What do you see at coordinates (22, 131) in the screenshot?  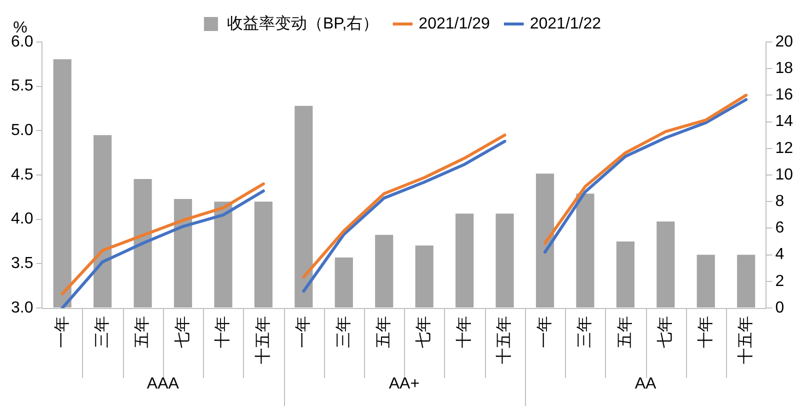 I see `y-tick-label: 5.0` at bounding box center [22, 131].